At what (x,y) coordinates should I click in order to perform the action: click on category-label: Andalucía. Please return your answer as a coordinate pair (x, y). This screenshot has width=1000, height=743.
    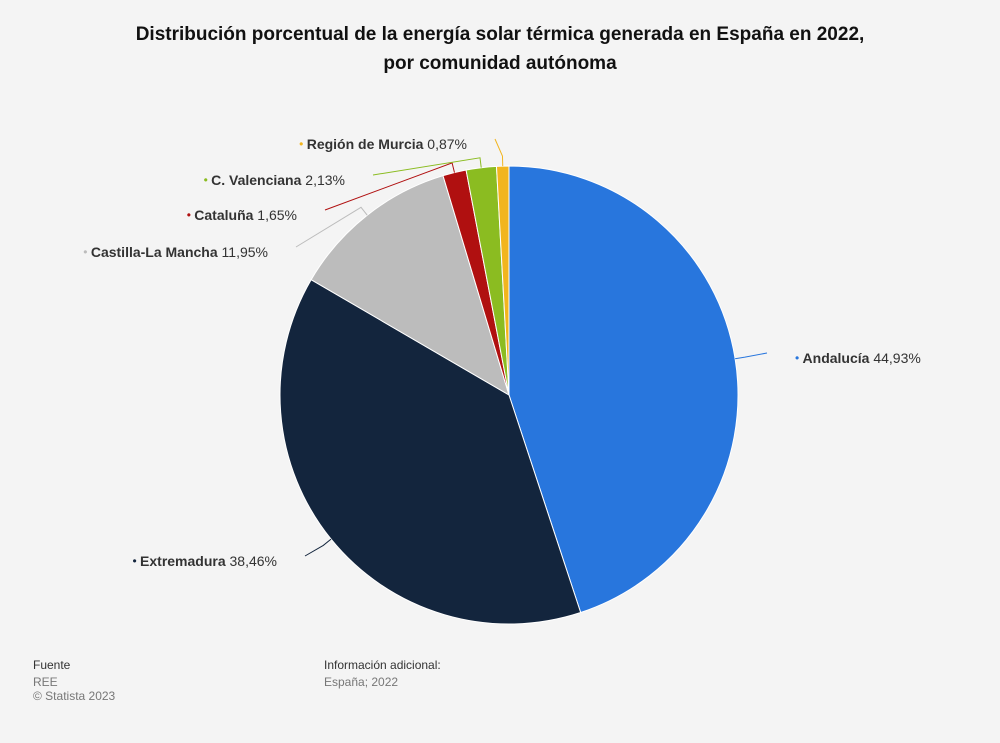
    Looking at the image, I should click on (836, 358).